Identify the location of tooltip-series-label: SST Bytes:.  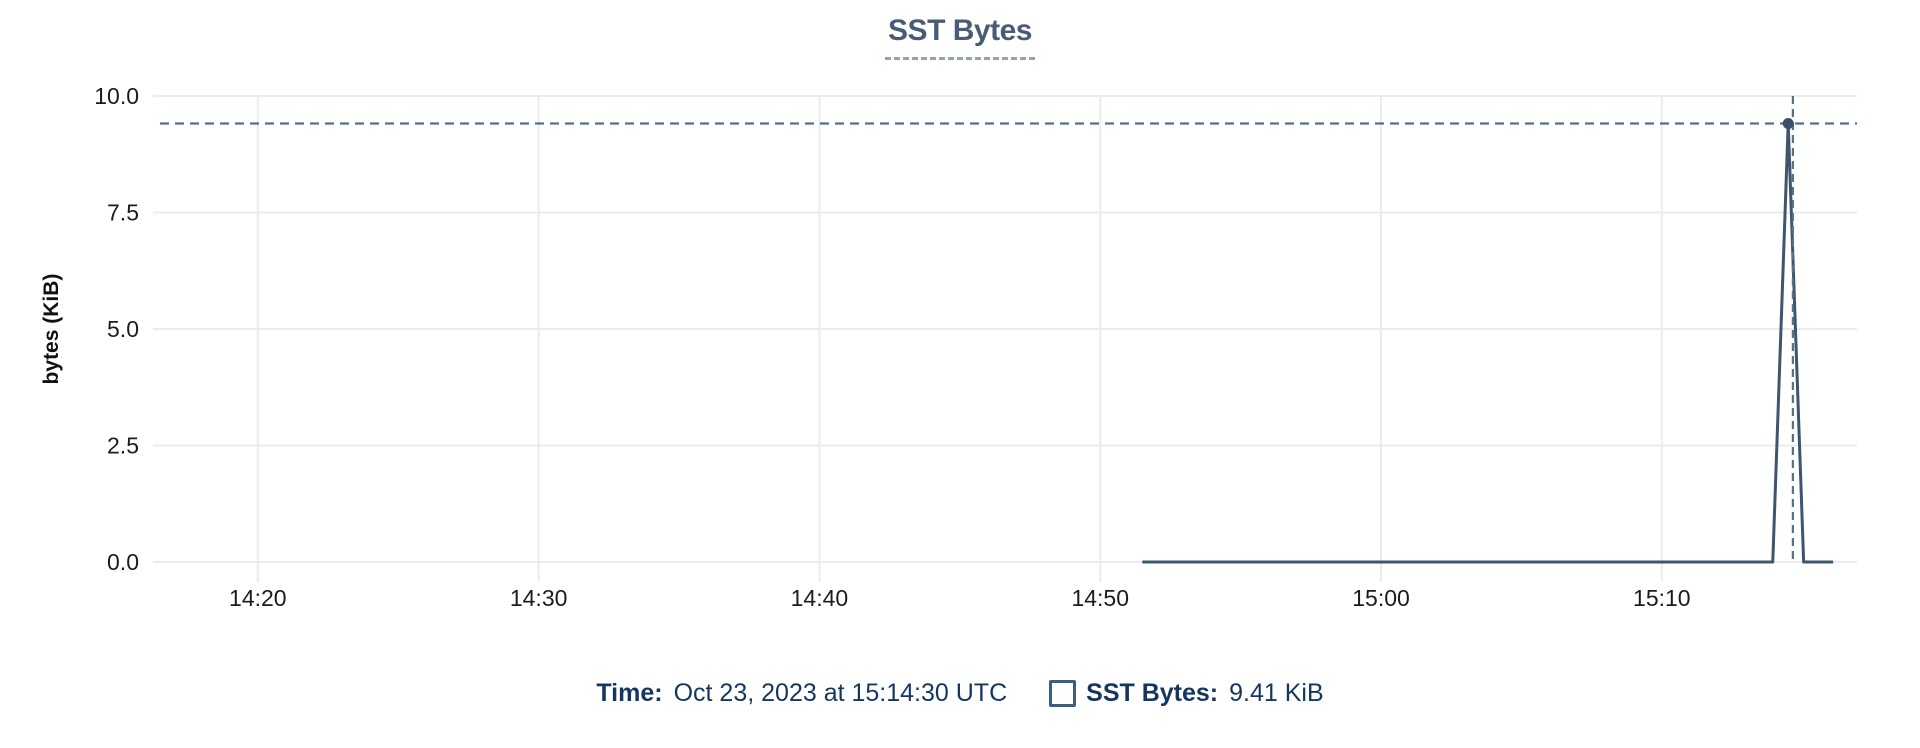
(1152, 693).